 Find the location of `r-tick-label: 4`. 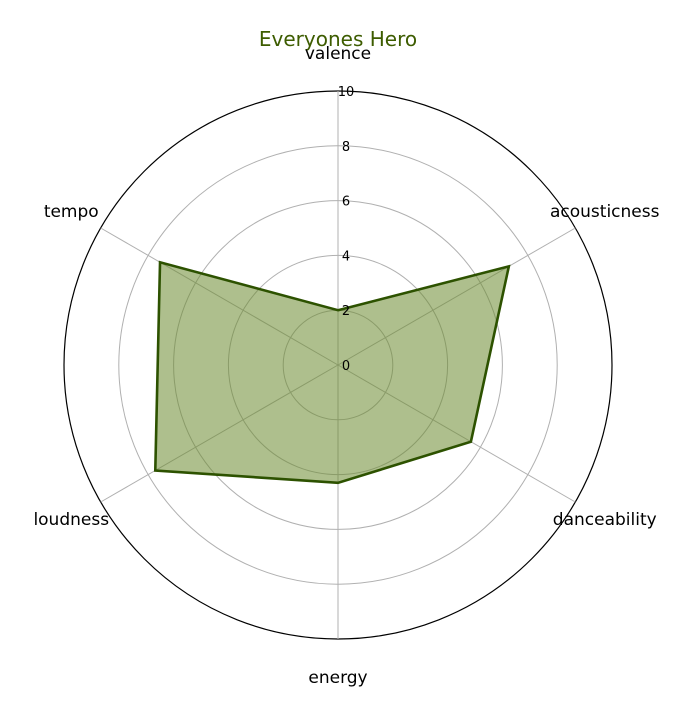

r-tick-label: 4 is located at coordinates (346, 256).